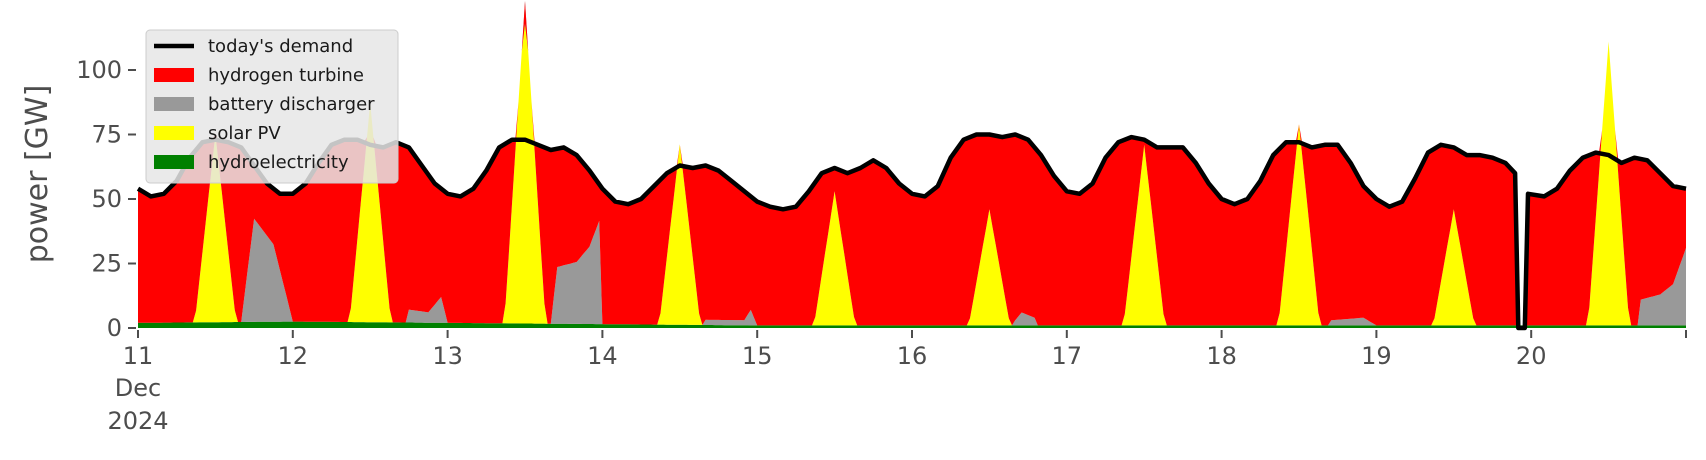 The width and height of the screenshot is (1706, 460). I want to click on x-tick-label: 11, so click(138, 356).